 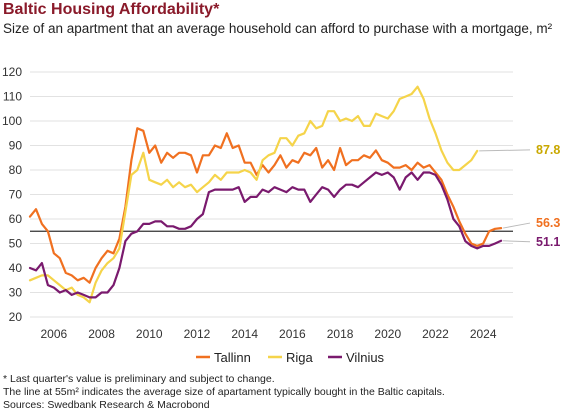 I want to click on x-tick-label: 2014, so click(x=244, y=334).